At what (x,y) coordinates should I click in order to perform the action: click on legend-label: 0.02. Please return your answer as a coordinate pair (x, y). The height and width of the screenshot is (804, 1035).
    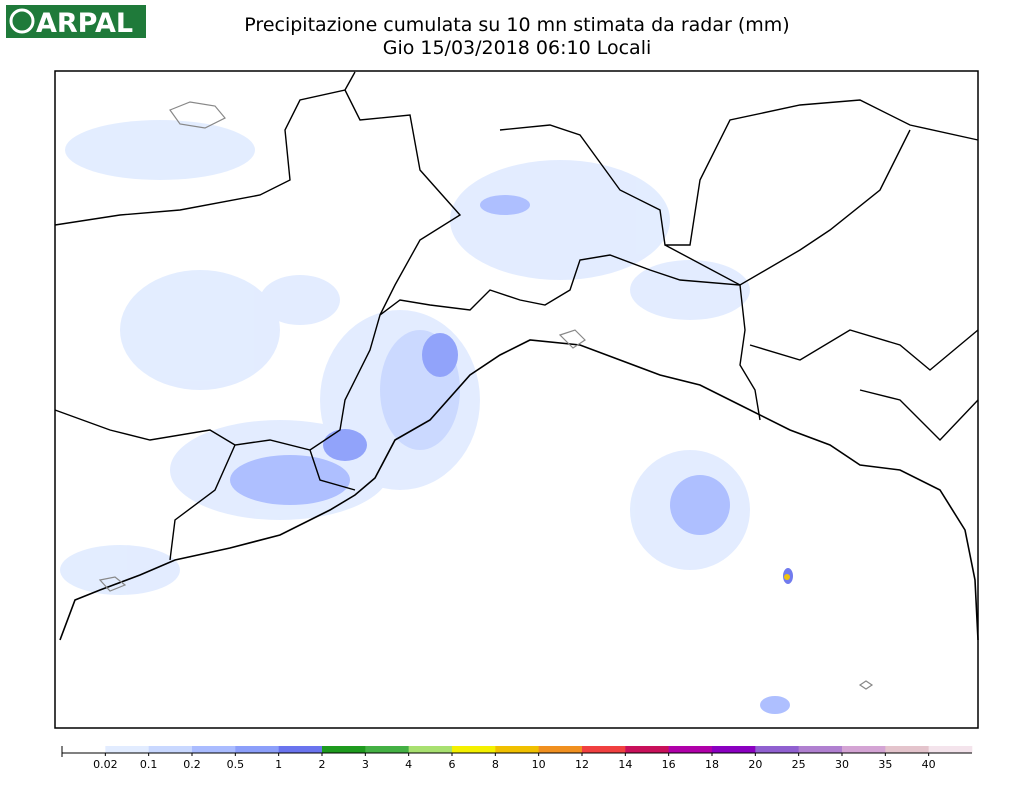
    Looking at the image, I should click on (105, 764).